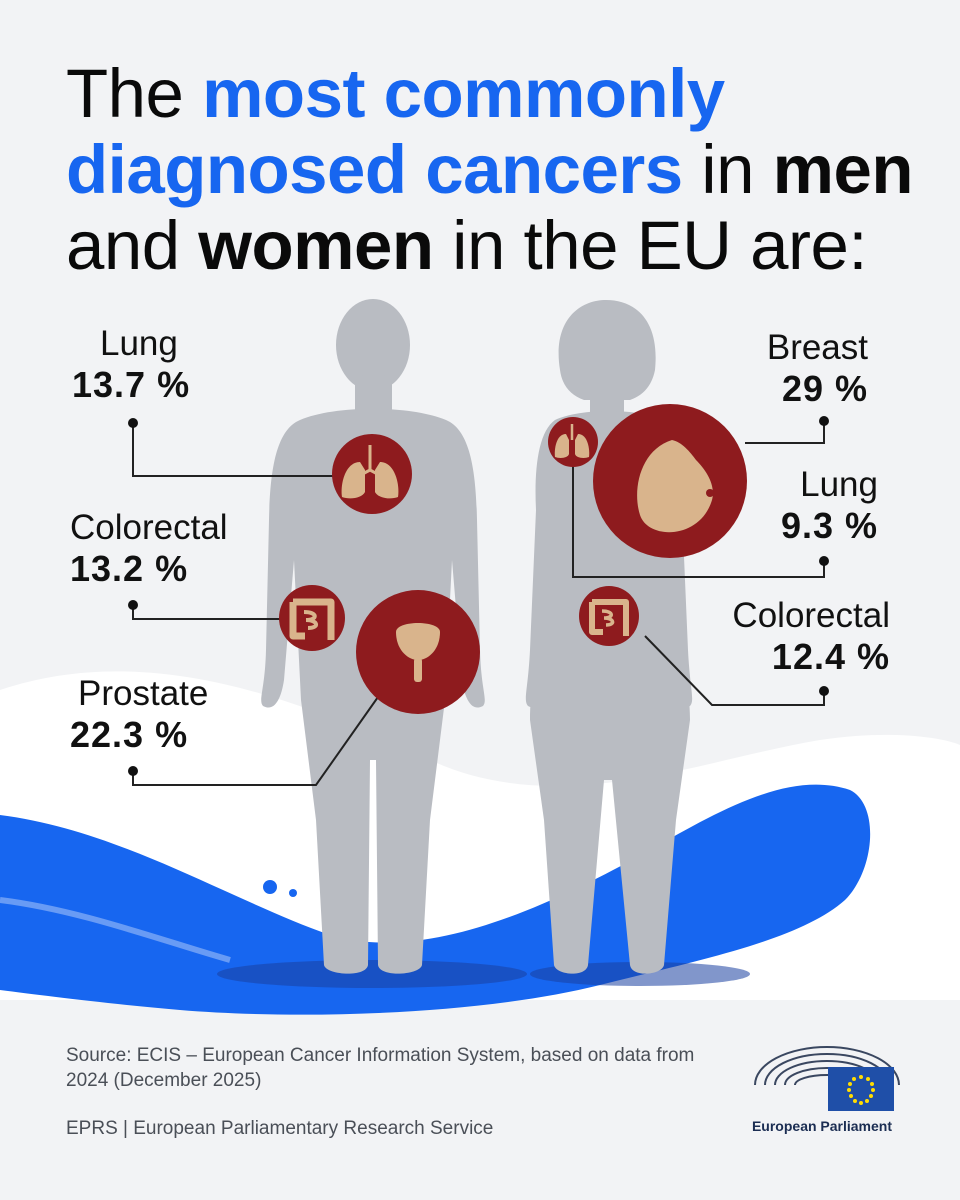 Image resolution: width=960 pixels, height=1200 pixels. I want to click on title-connector: in, so click(727, 169).